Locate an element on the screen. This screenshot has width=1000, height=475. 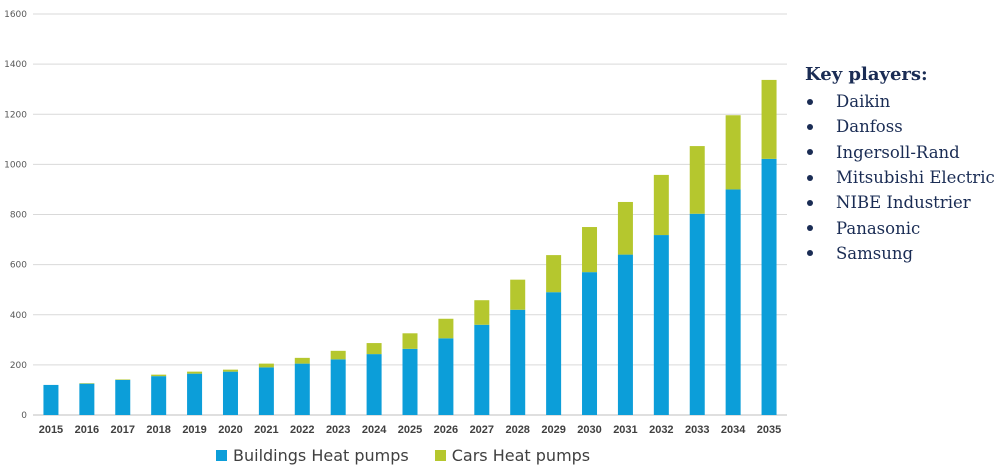
key-player-label: Mitsubishi Electric is located at coordinates (915, 178).